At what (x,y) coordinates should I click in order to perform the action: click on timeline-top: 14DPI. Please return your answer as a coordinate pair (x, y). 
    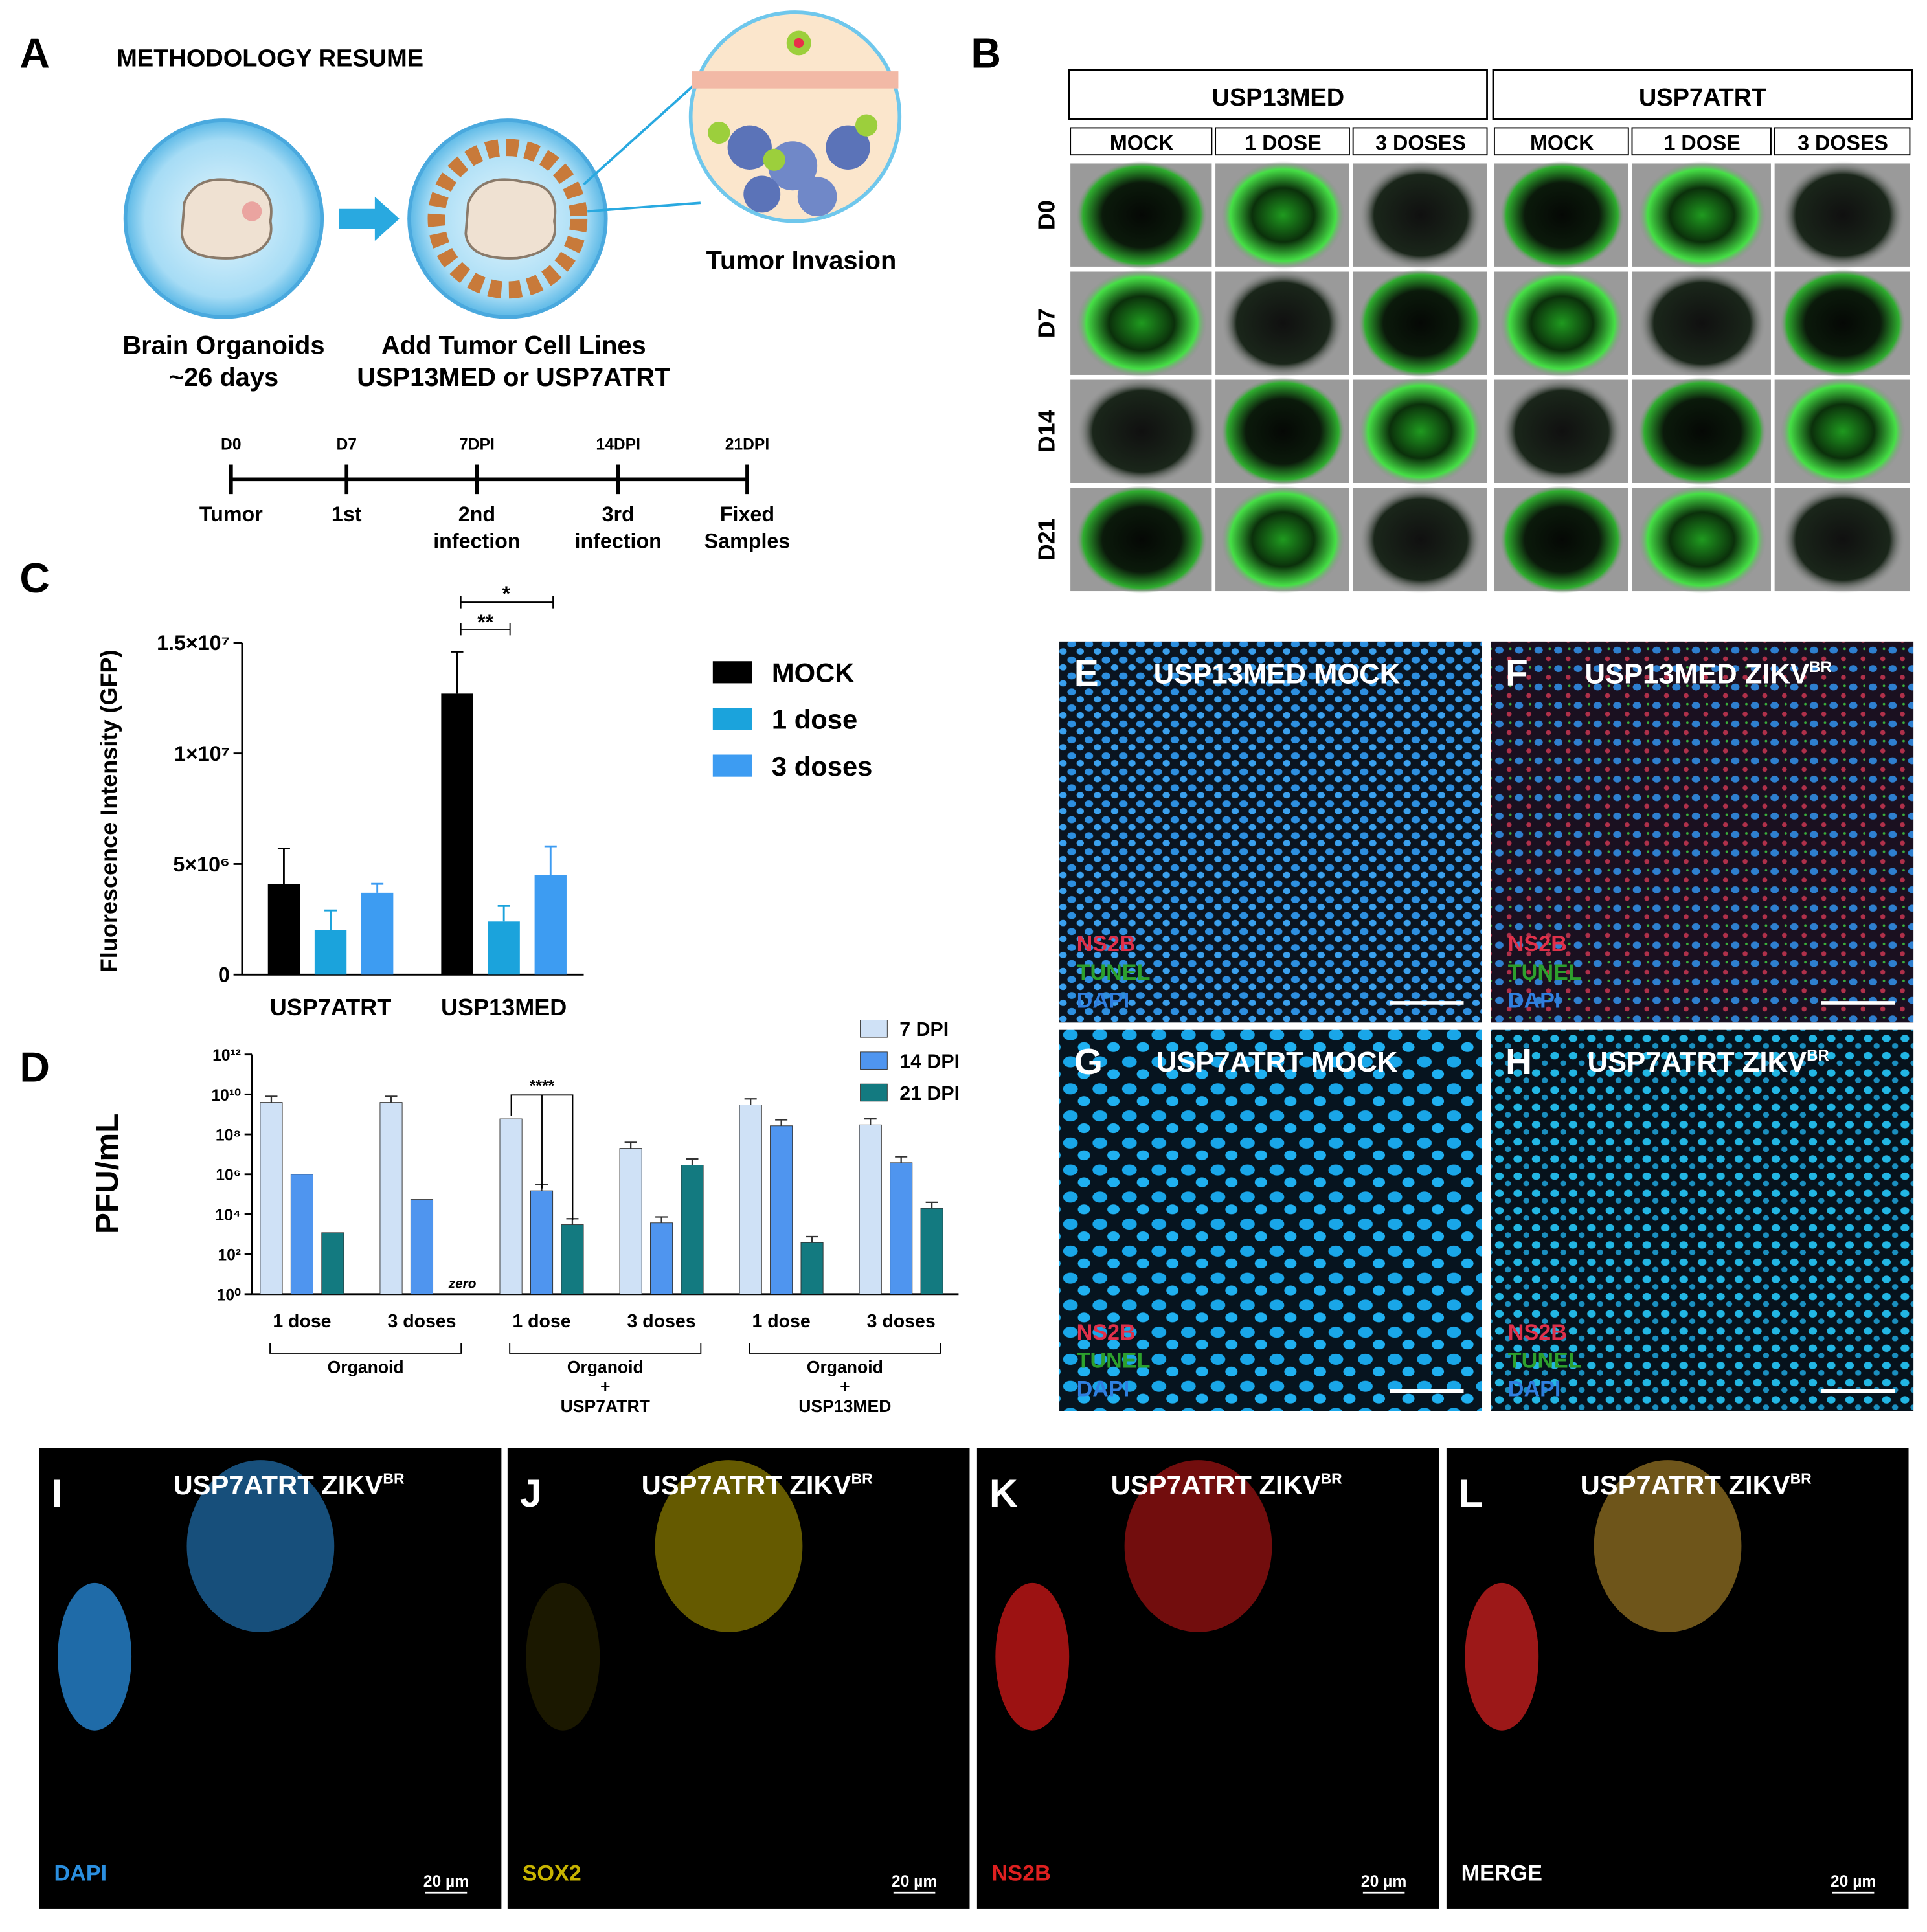
    Looking at the image, I should click on (618, 445).